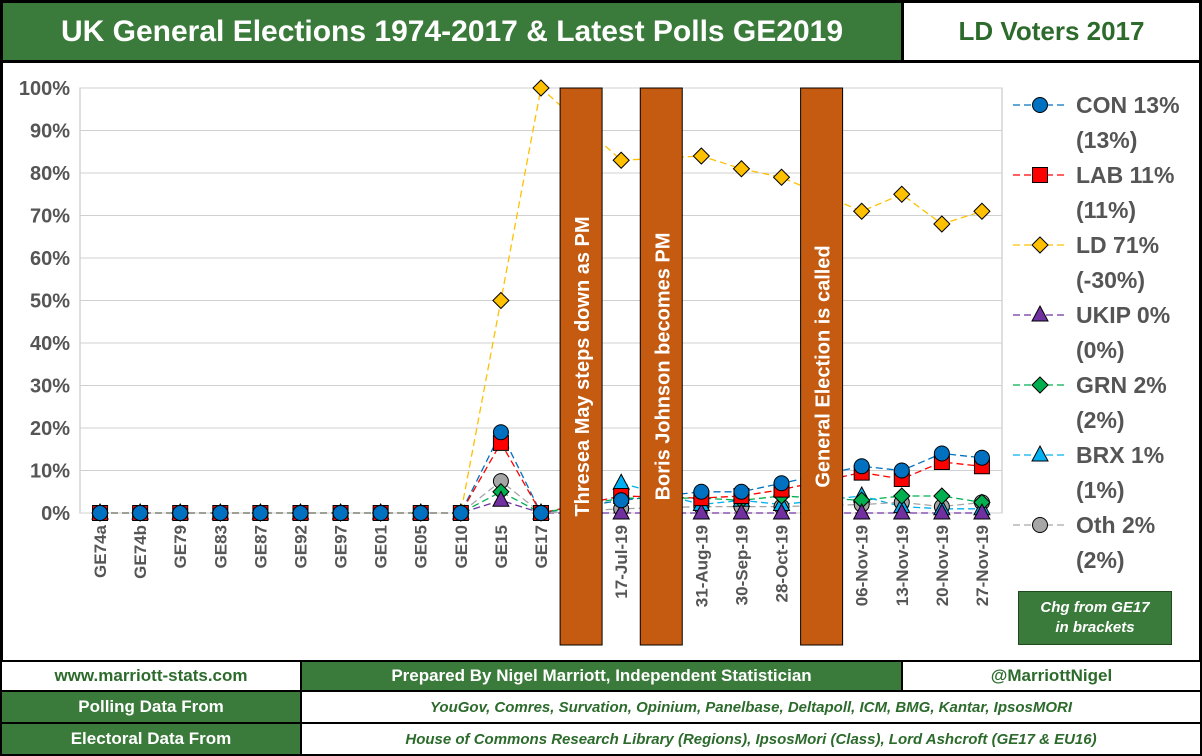 This screenshot has height=756, width=1202. Describe the element at coordinates (782, 563) in the screenshot. I see `x-tick-label: 28-Oct-19` at that location.